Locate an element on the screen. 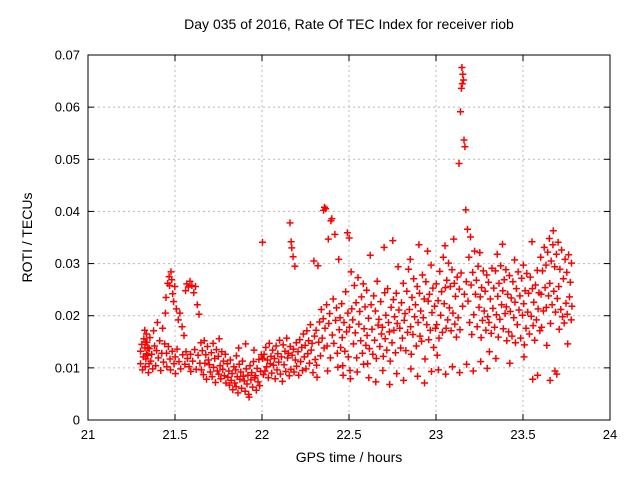 The width and height of the screenshot is (640, 480). svg-text: 22.5 is located at coordinates (348, 434).